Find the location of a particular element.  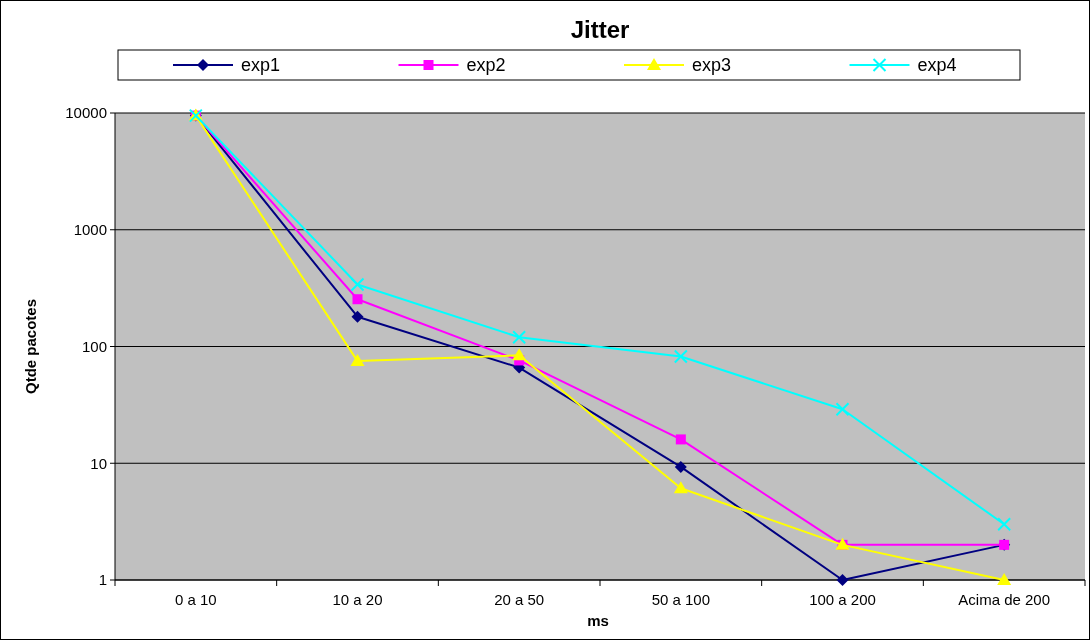

legend-label: exp4 is located at coordinates (937, 65).